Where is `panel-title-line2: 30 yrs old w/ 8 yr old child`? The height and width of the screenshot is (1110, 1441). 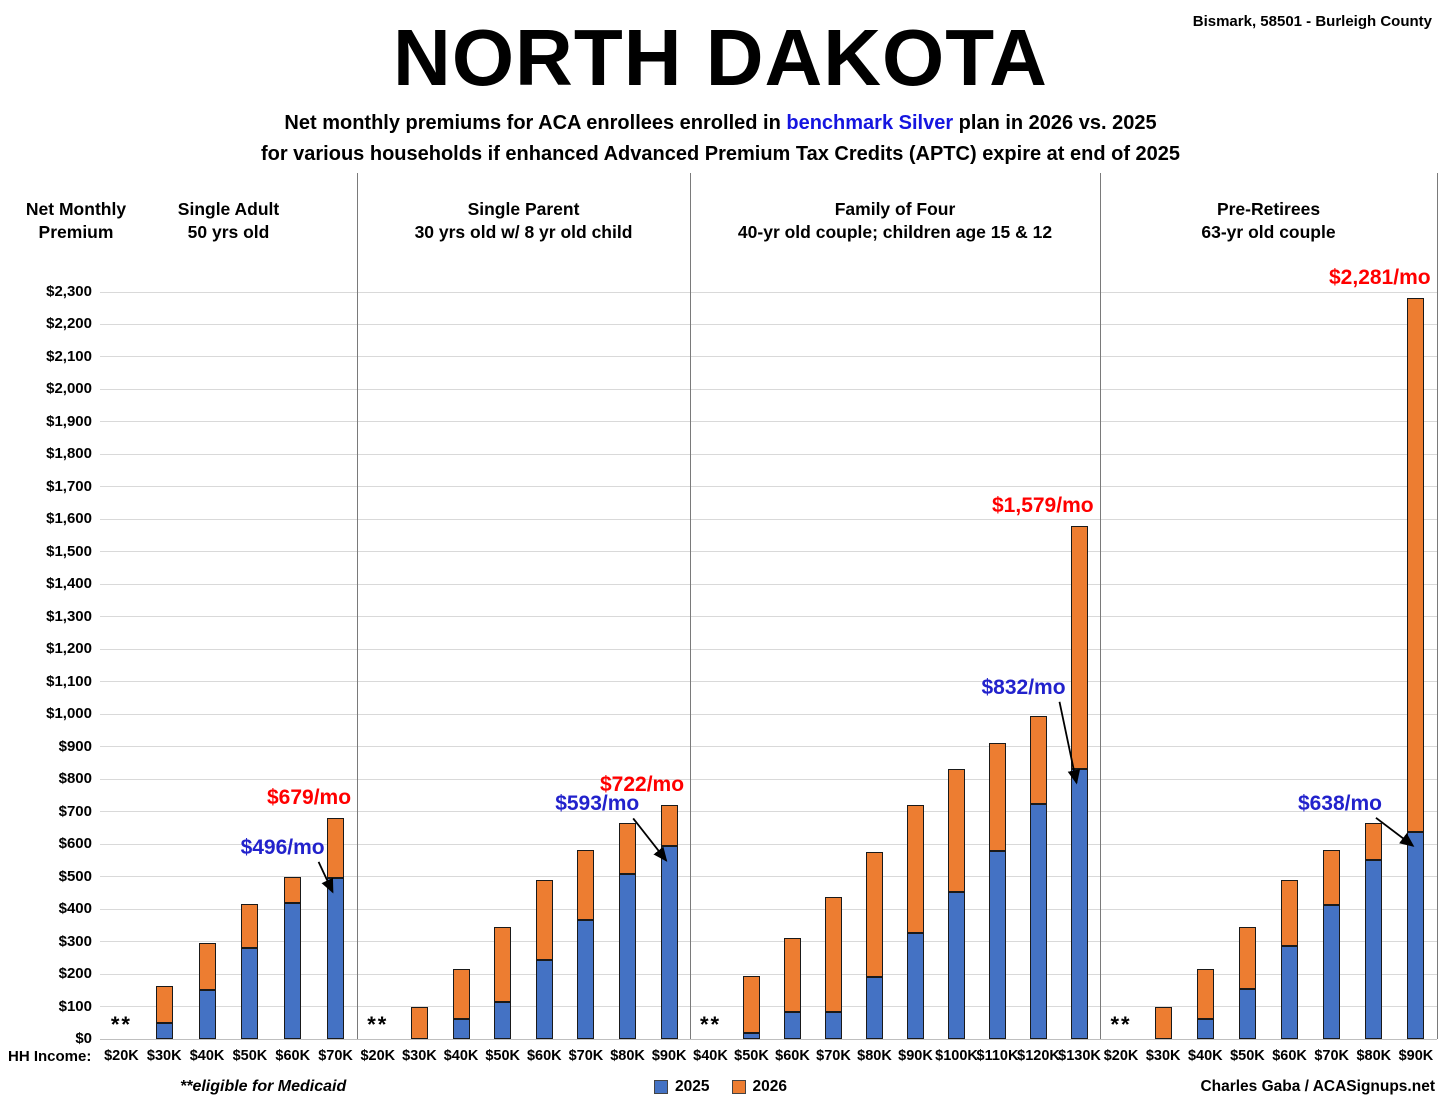
panel-title-line2: 30 yrs old w/ 8 yr old child is located at coordinates (523, 232).